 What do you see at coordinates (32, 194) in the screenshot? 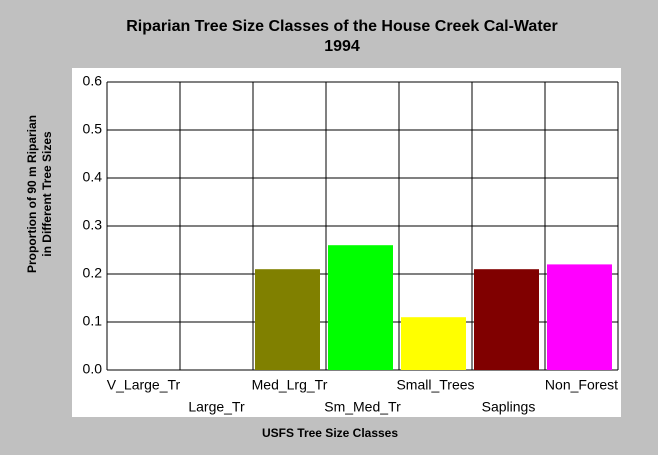
I see `y-axis-label-line: Proportion of 90 m Riparian` at bounding box center [32, 194].